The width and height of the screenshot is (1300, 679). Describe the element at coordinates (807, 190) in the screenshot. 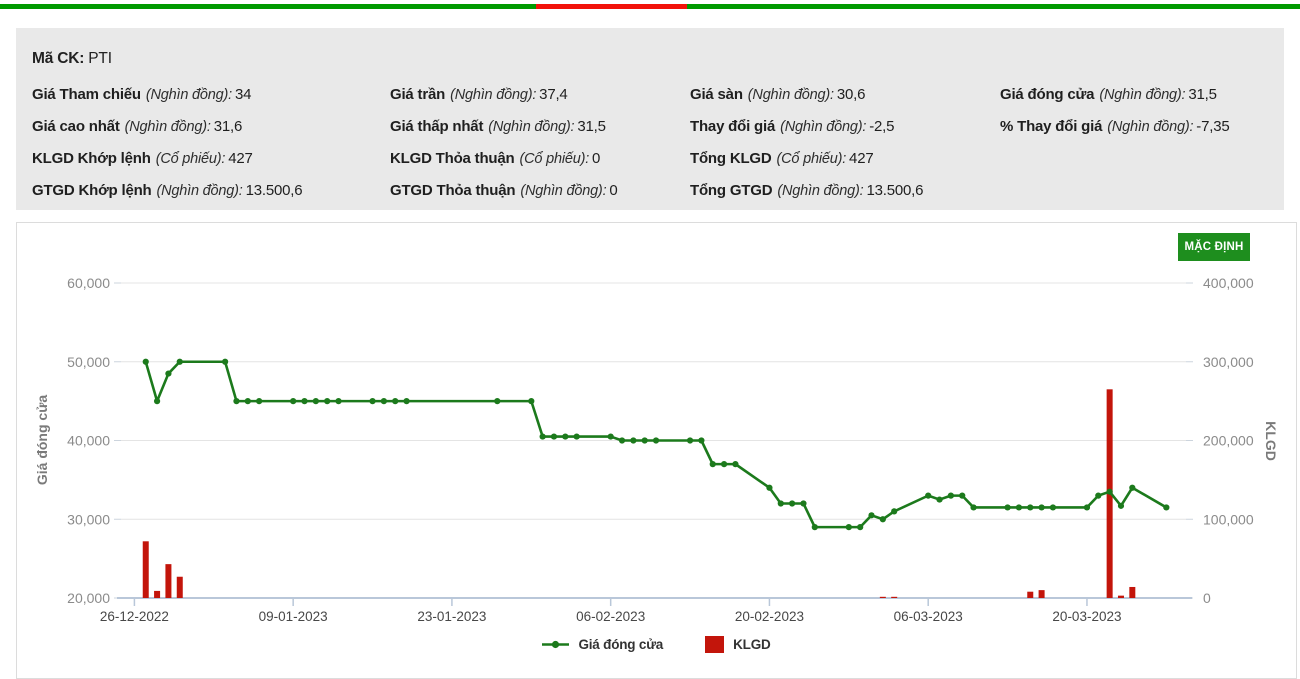

I see `field-tong-gtgd: Tổng GTGD (Nghìn đồng): 13.500,6` at that location.